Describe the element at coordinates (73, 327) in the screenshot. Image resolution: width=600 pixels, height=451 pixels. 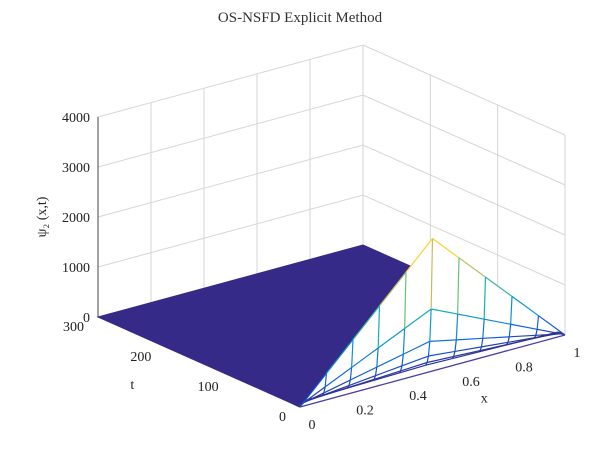
I see `t-tick-label: 300` at that location.